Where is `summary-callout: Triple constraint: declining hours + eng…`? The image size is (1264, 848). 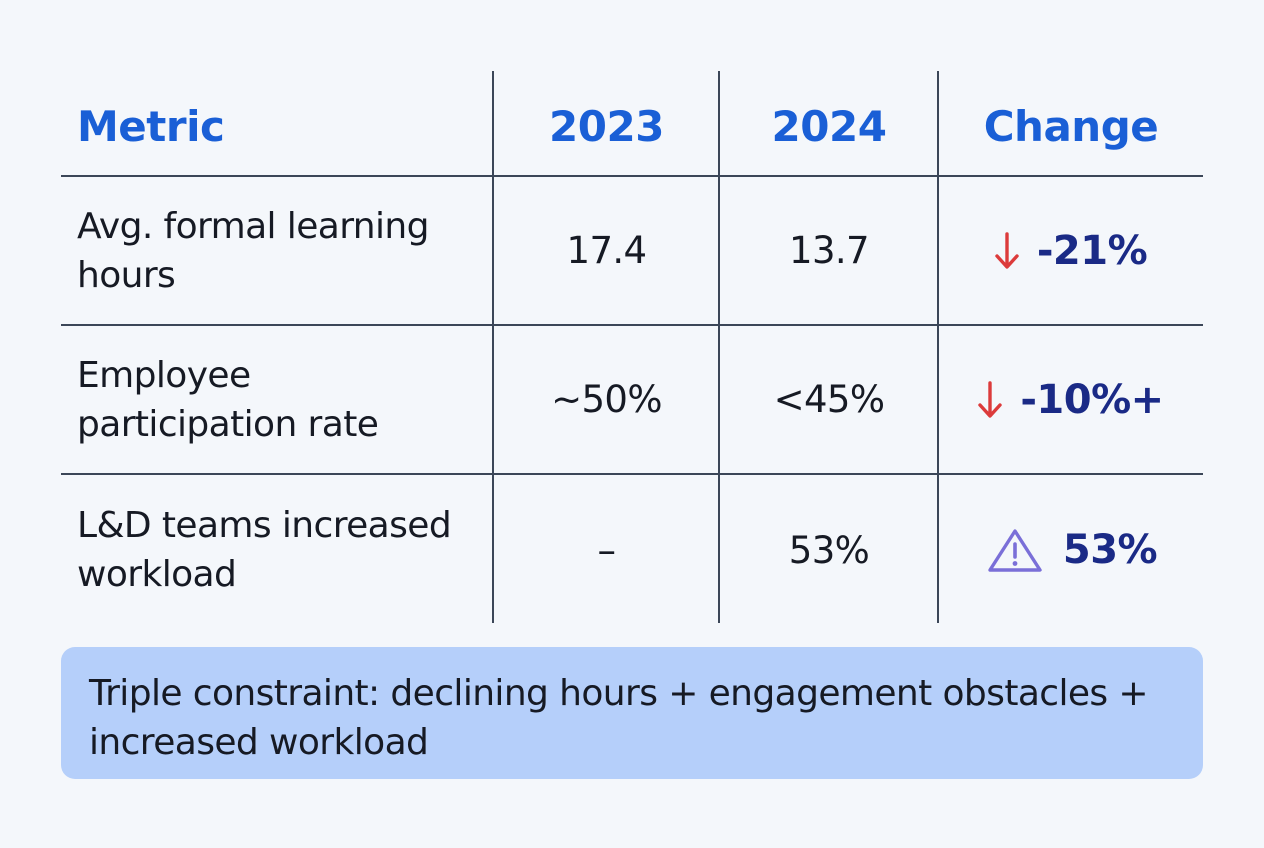
summary-callout: Triple constraint: declining hours + eng… is located at coordinates (632, 713).